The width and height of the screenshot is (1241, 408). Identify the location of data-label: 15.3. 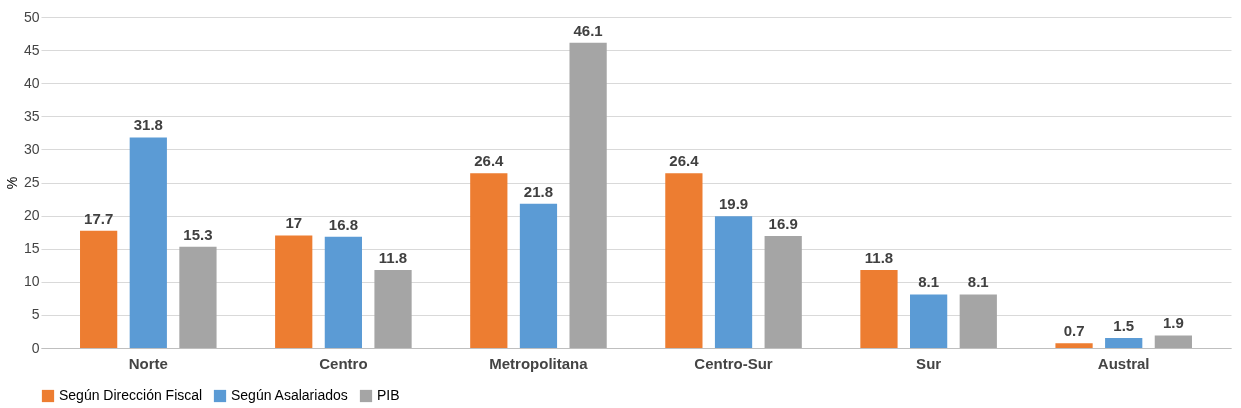
(198, 234).